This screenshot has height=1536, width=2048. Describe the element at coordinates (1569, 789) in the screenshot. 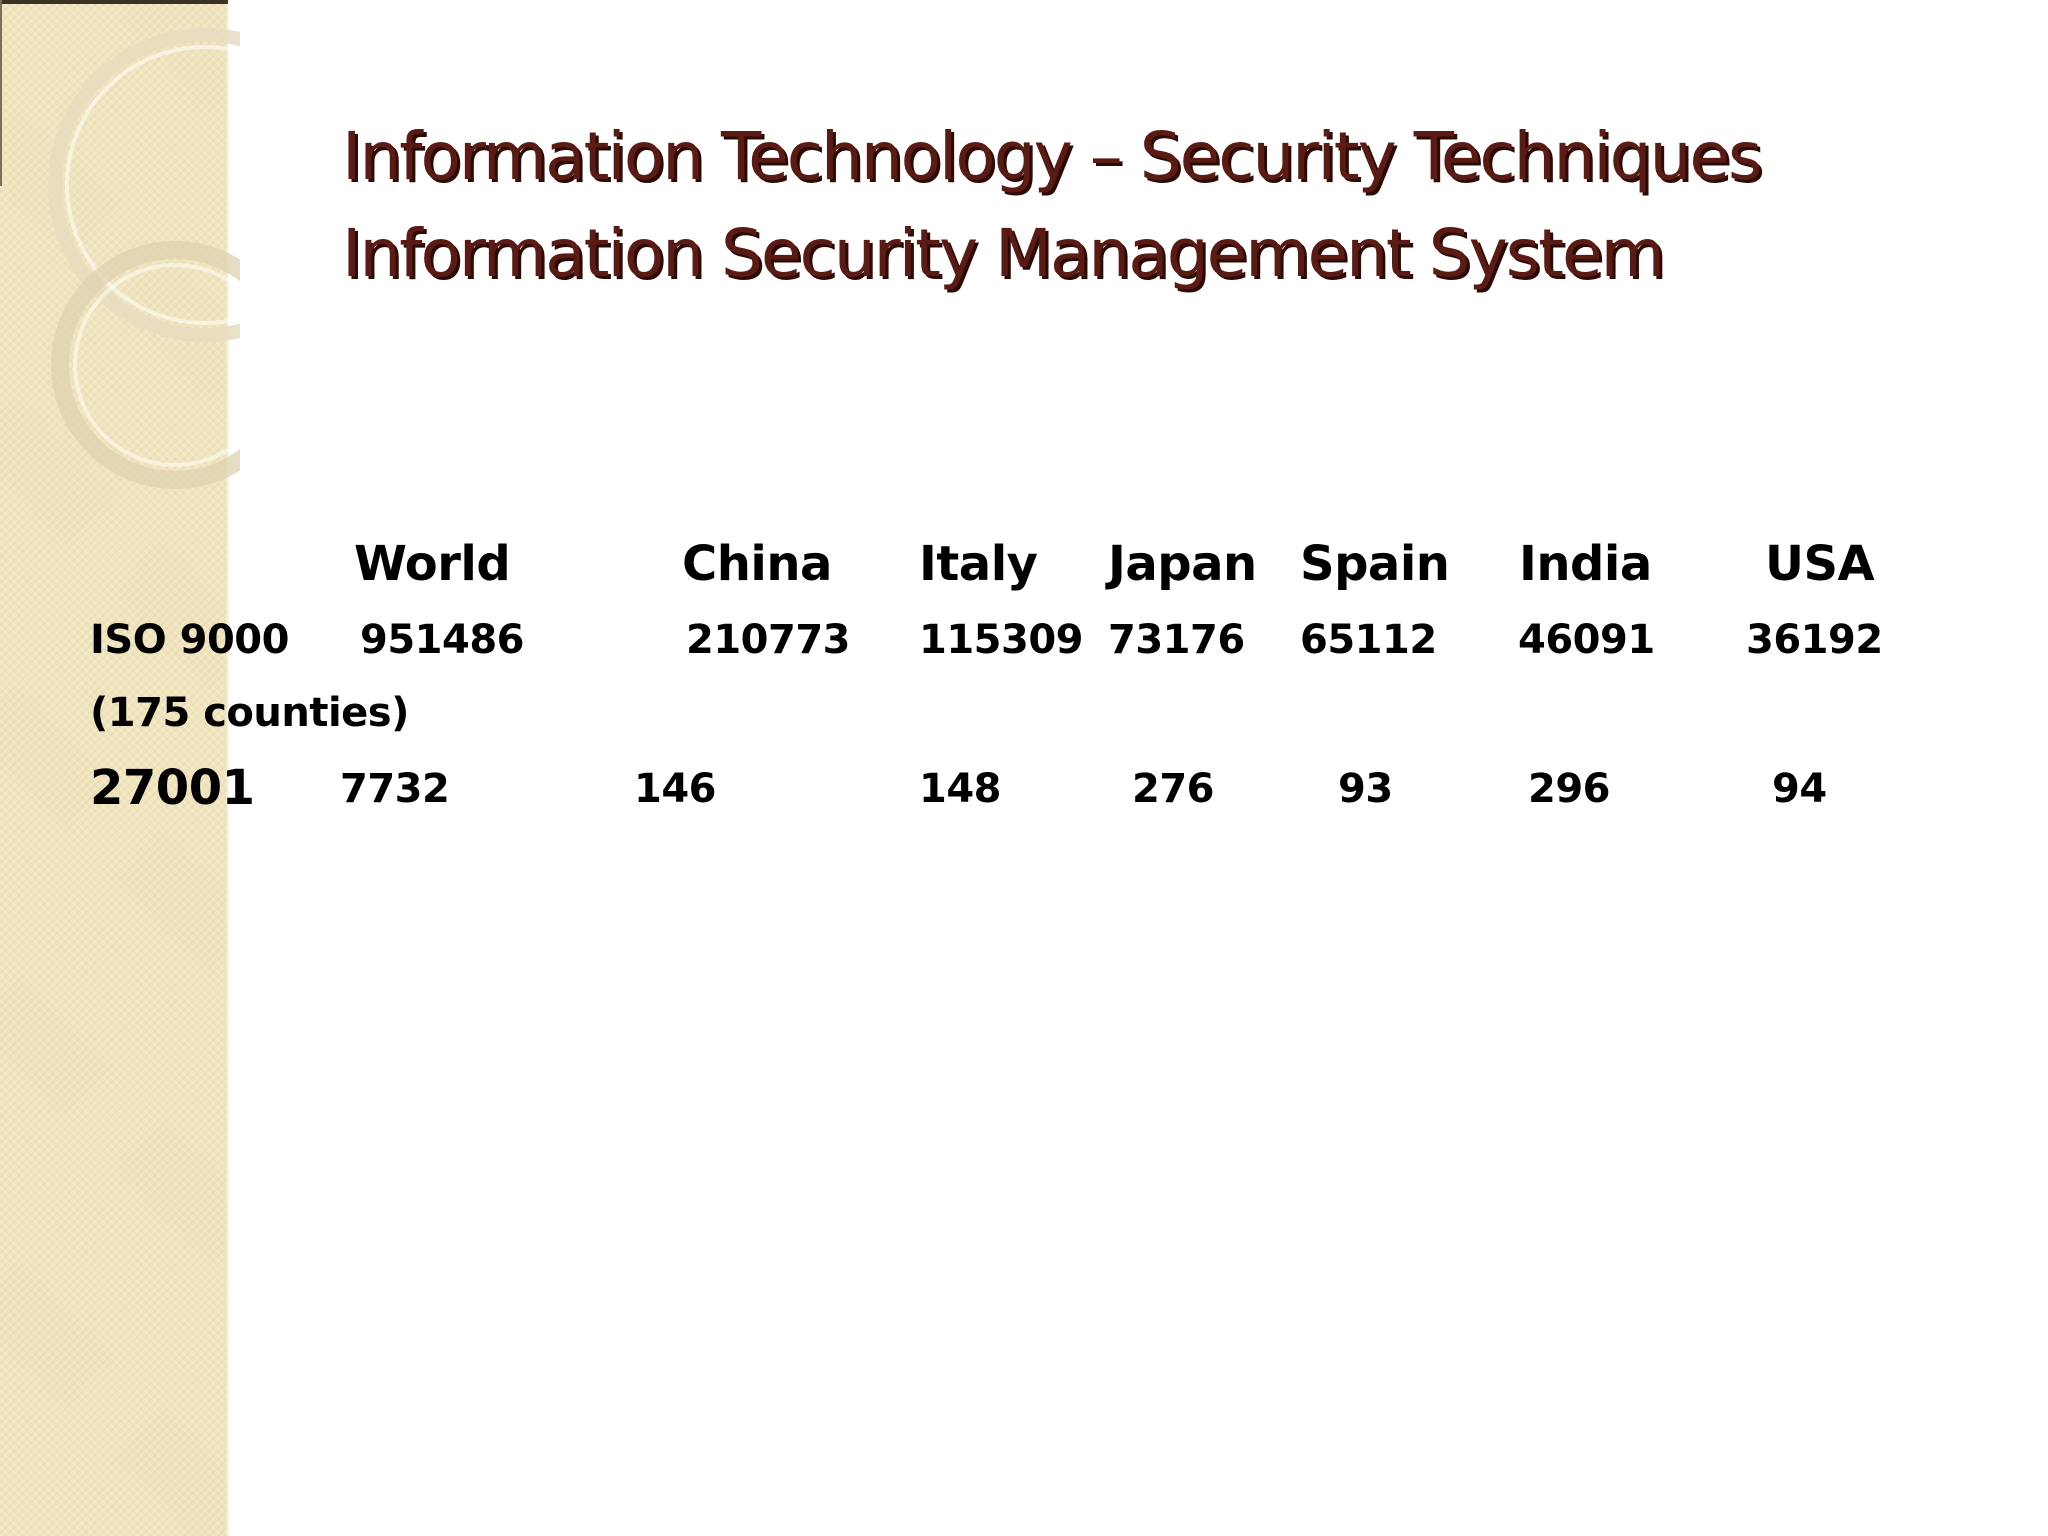

I see `cell-27001-india: 296` at that location.